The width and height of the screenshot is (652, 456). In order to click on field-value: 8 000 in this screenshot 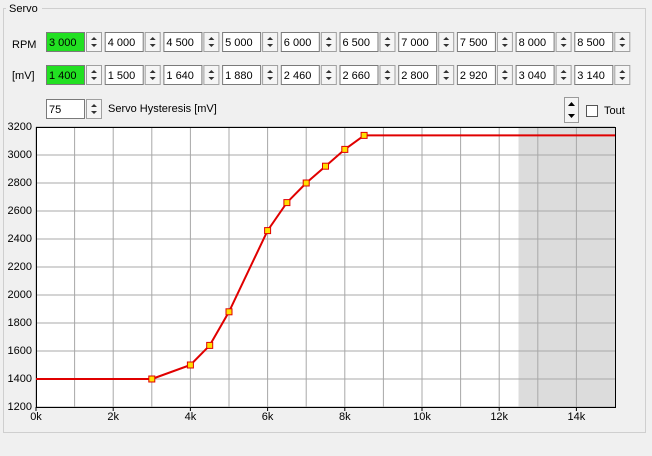, I will do `click(533, 43)`.